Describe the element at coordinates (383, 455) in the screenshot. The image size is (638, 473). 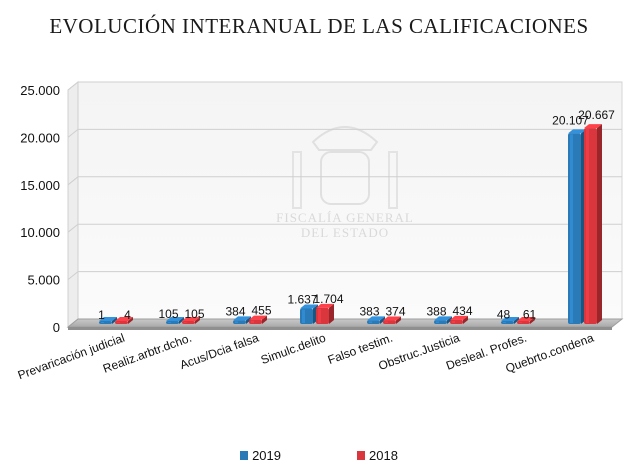
I see `legend-label: 2018` at that location.